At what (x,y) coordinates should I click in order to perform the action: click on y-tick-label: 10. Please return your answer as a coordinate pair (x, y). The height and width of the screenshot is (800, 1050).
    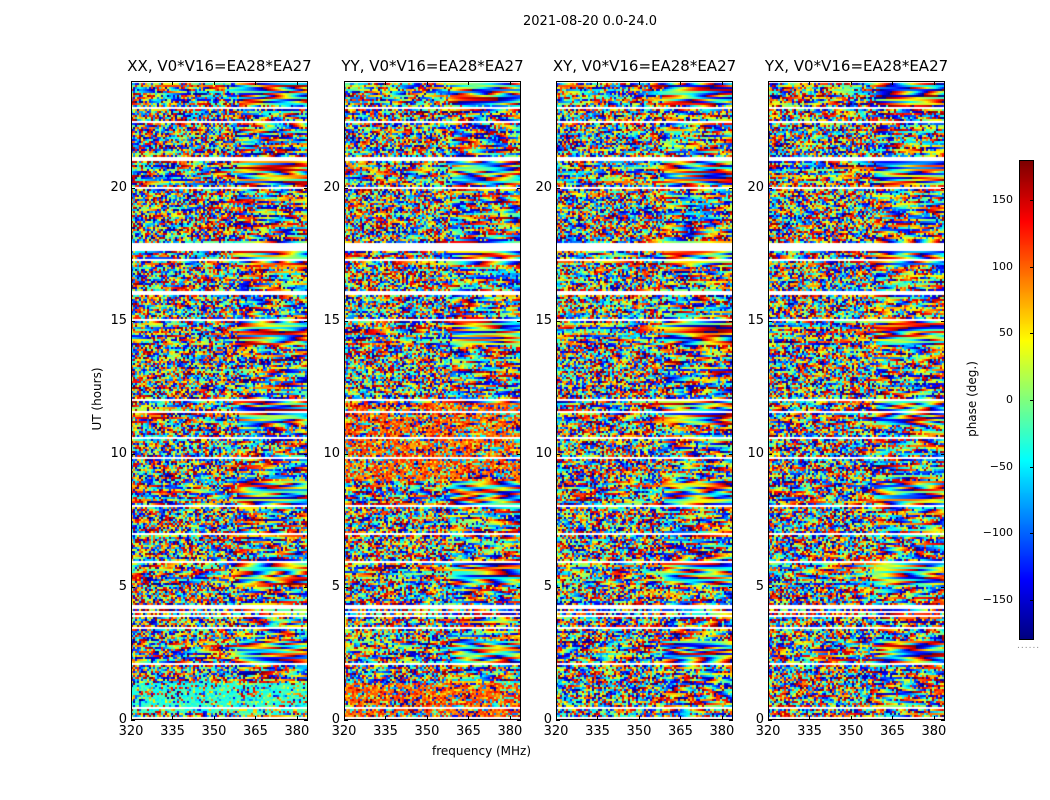
    Looking at the image, I should click on (118, 453).